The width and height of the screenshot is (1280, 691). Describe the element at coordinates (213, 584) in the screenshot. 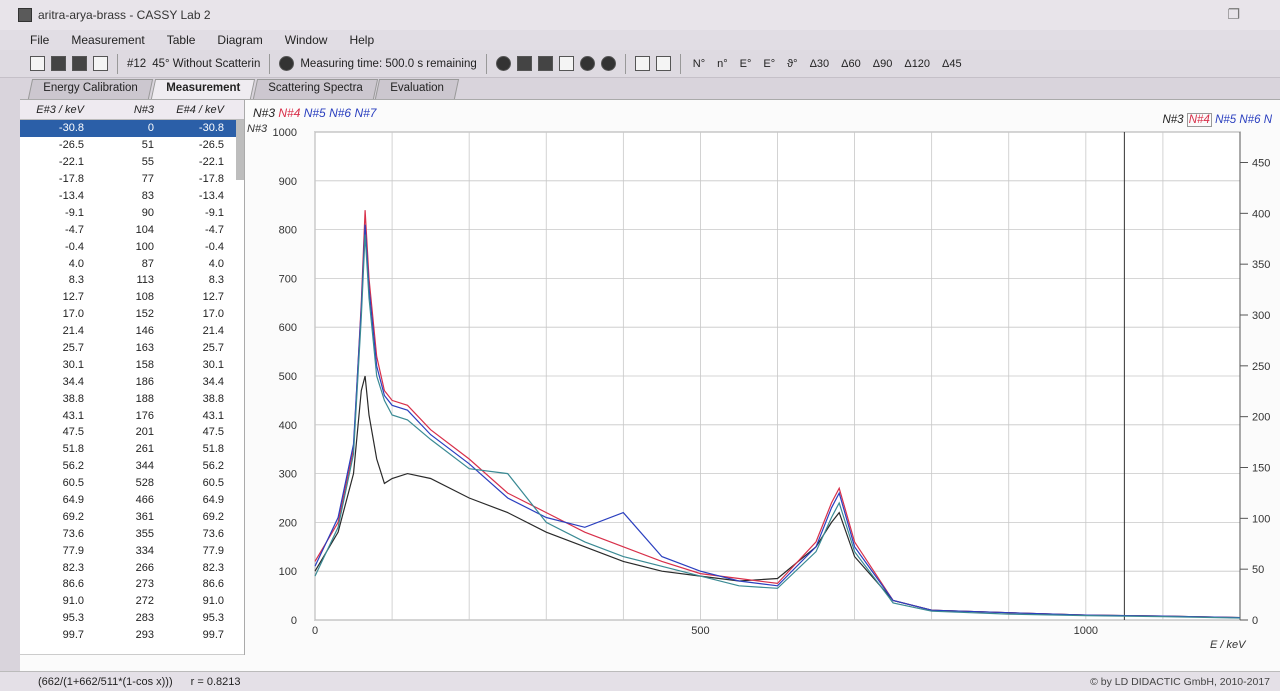

I see `table-cell: 86.6` at that location.